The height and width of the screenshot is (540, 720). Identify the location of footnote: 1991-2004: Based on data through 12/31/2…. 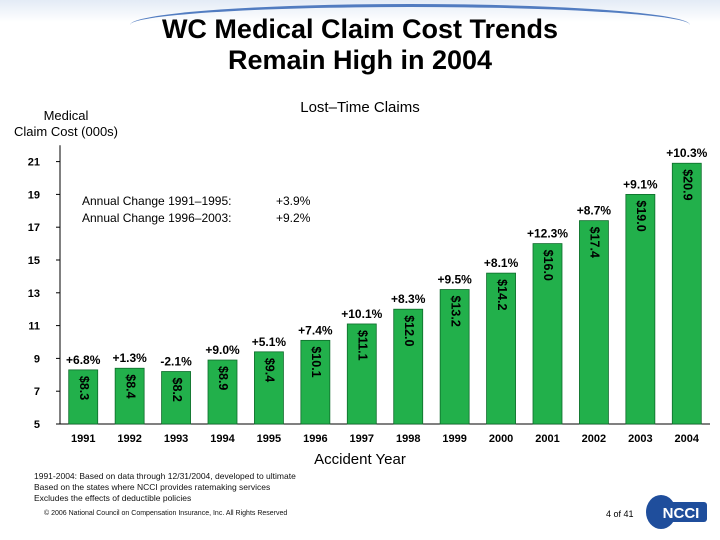
(165, 476).